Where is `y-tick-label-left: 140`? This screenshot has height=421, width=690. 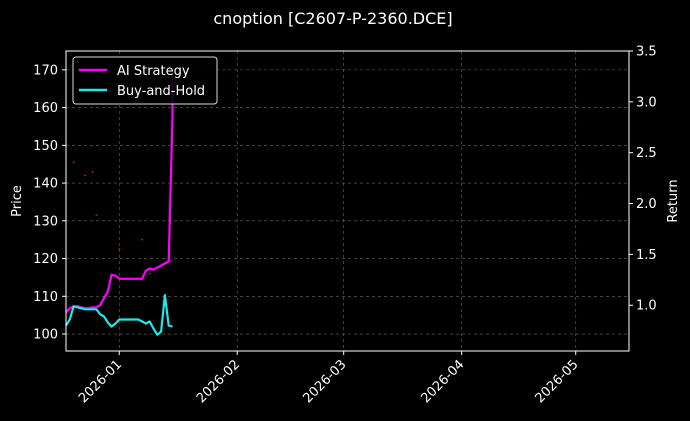 y-tick-label-left: 140 is located at coordinates (45, 184).